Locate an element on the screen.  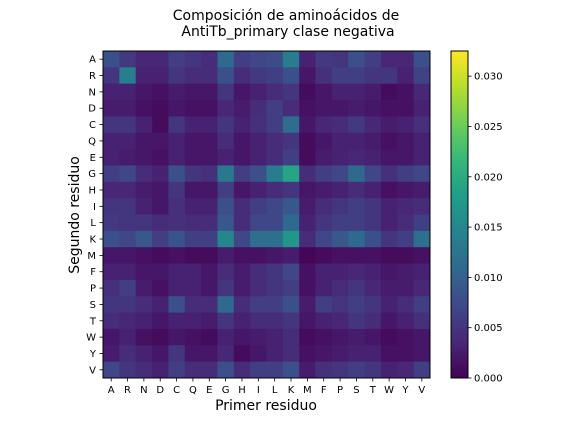
heatmap-cell-M-L is located at coordinates (275, 255).